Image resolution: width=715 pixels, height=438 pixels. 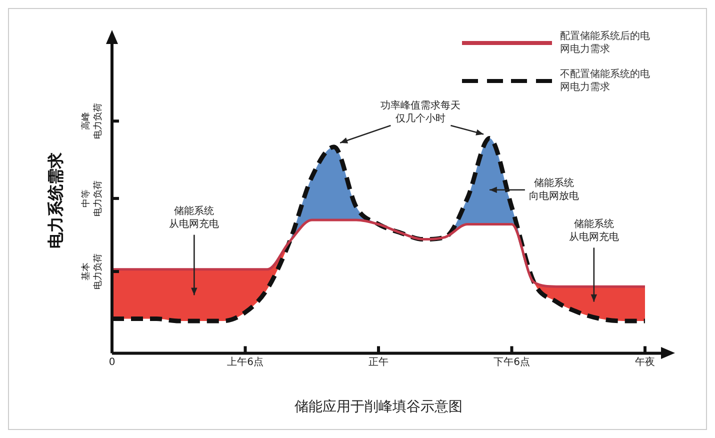 What do you see at coordinates (378, 407) in the screenshot?
I see `text: 储能应用于削峰填谷示意图` at bounding box center [378, 407].